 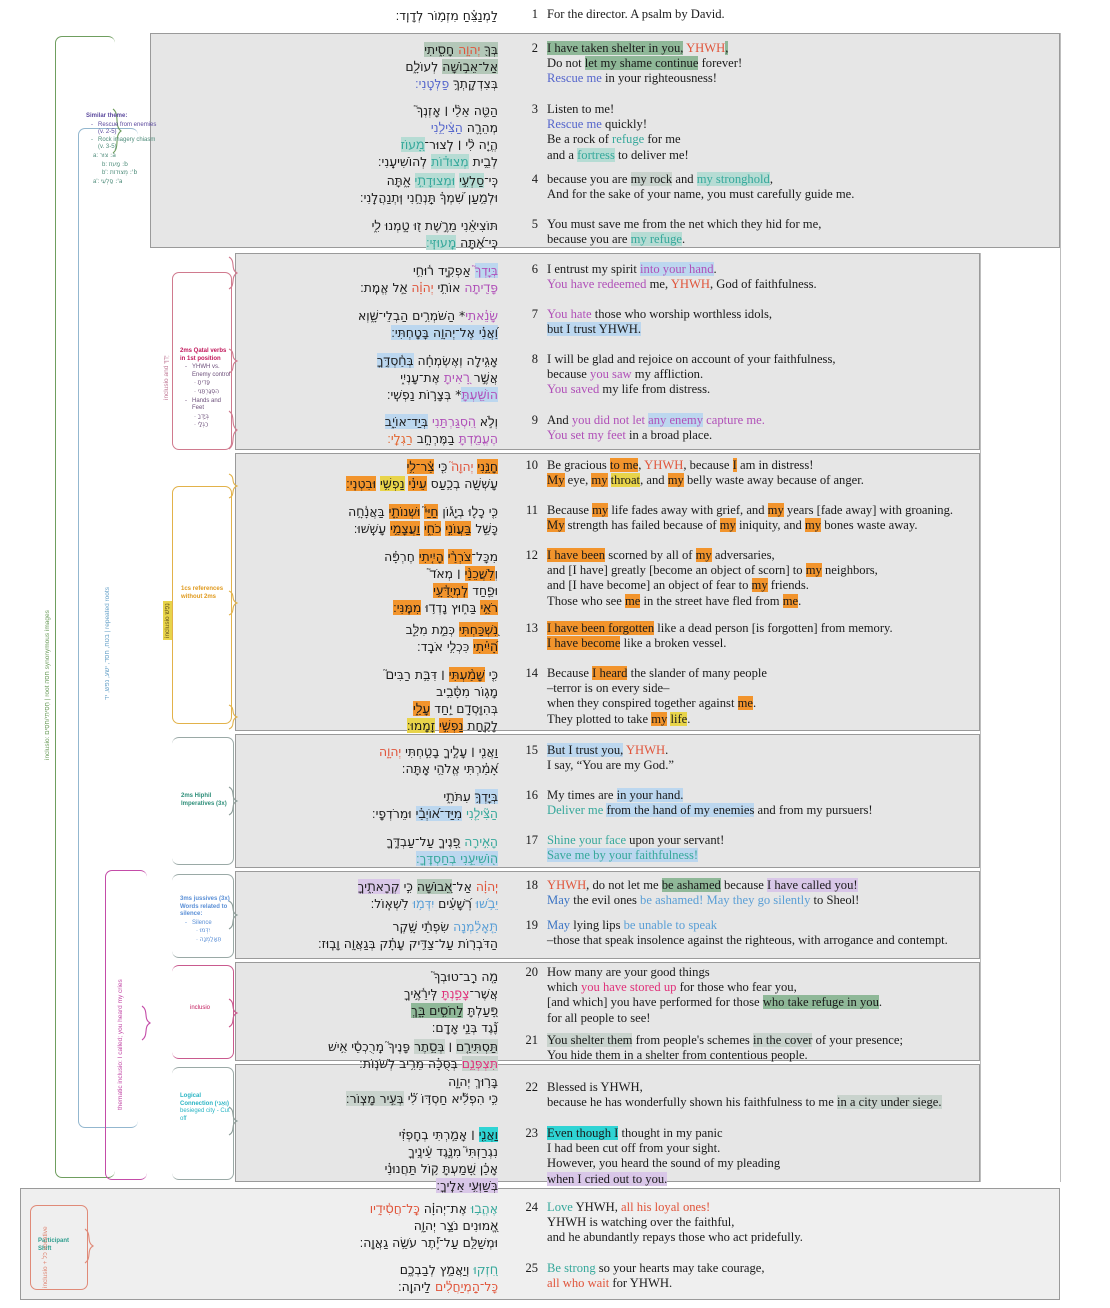 I want to click on verse-number: 13, so click(x=532, y=628).